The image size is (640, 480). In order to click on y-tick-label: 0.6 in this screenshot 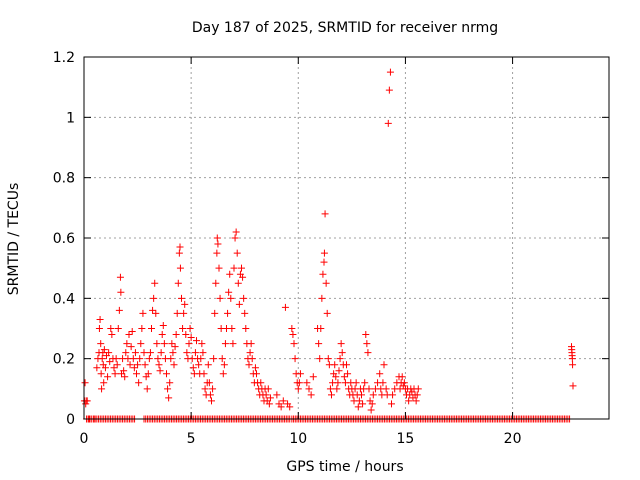, I will do `click(64, 239)`.